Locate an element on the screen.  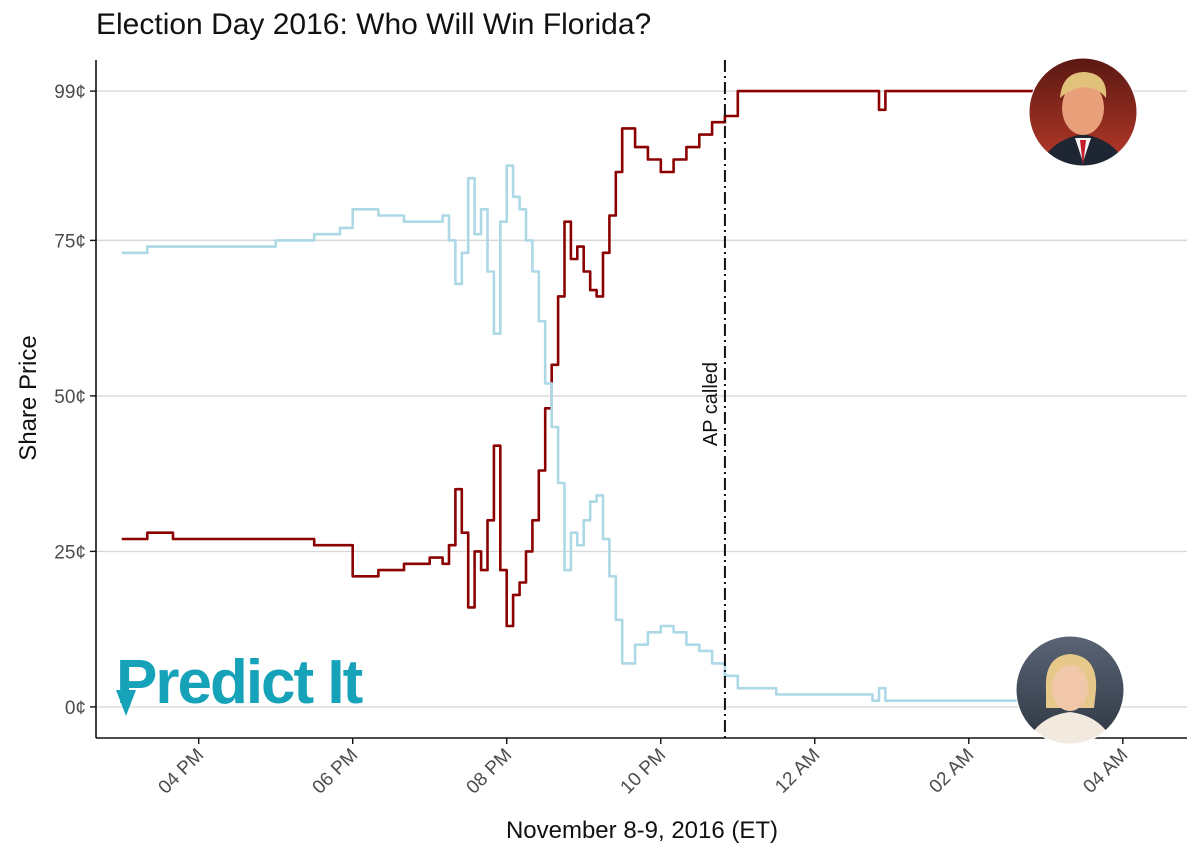
chart-title: Election Day 2016: Who Will Win Florida? is located at coordinates (374, 24).